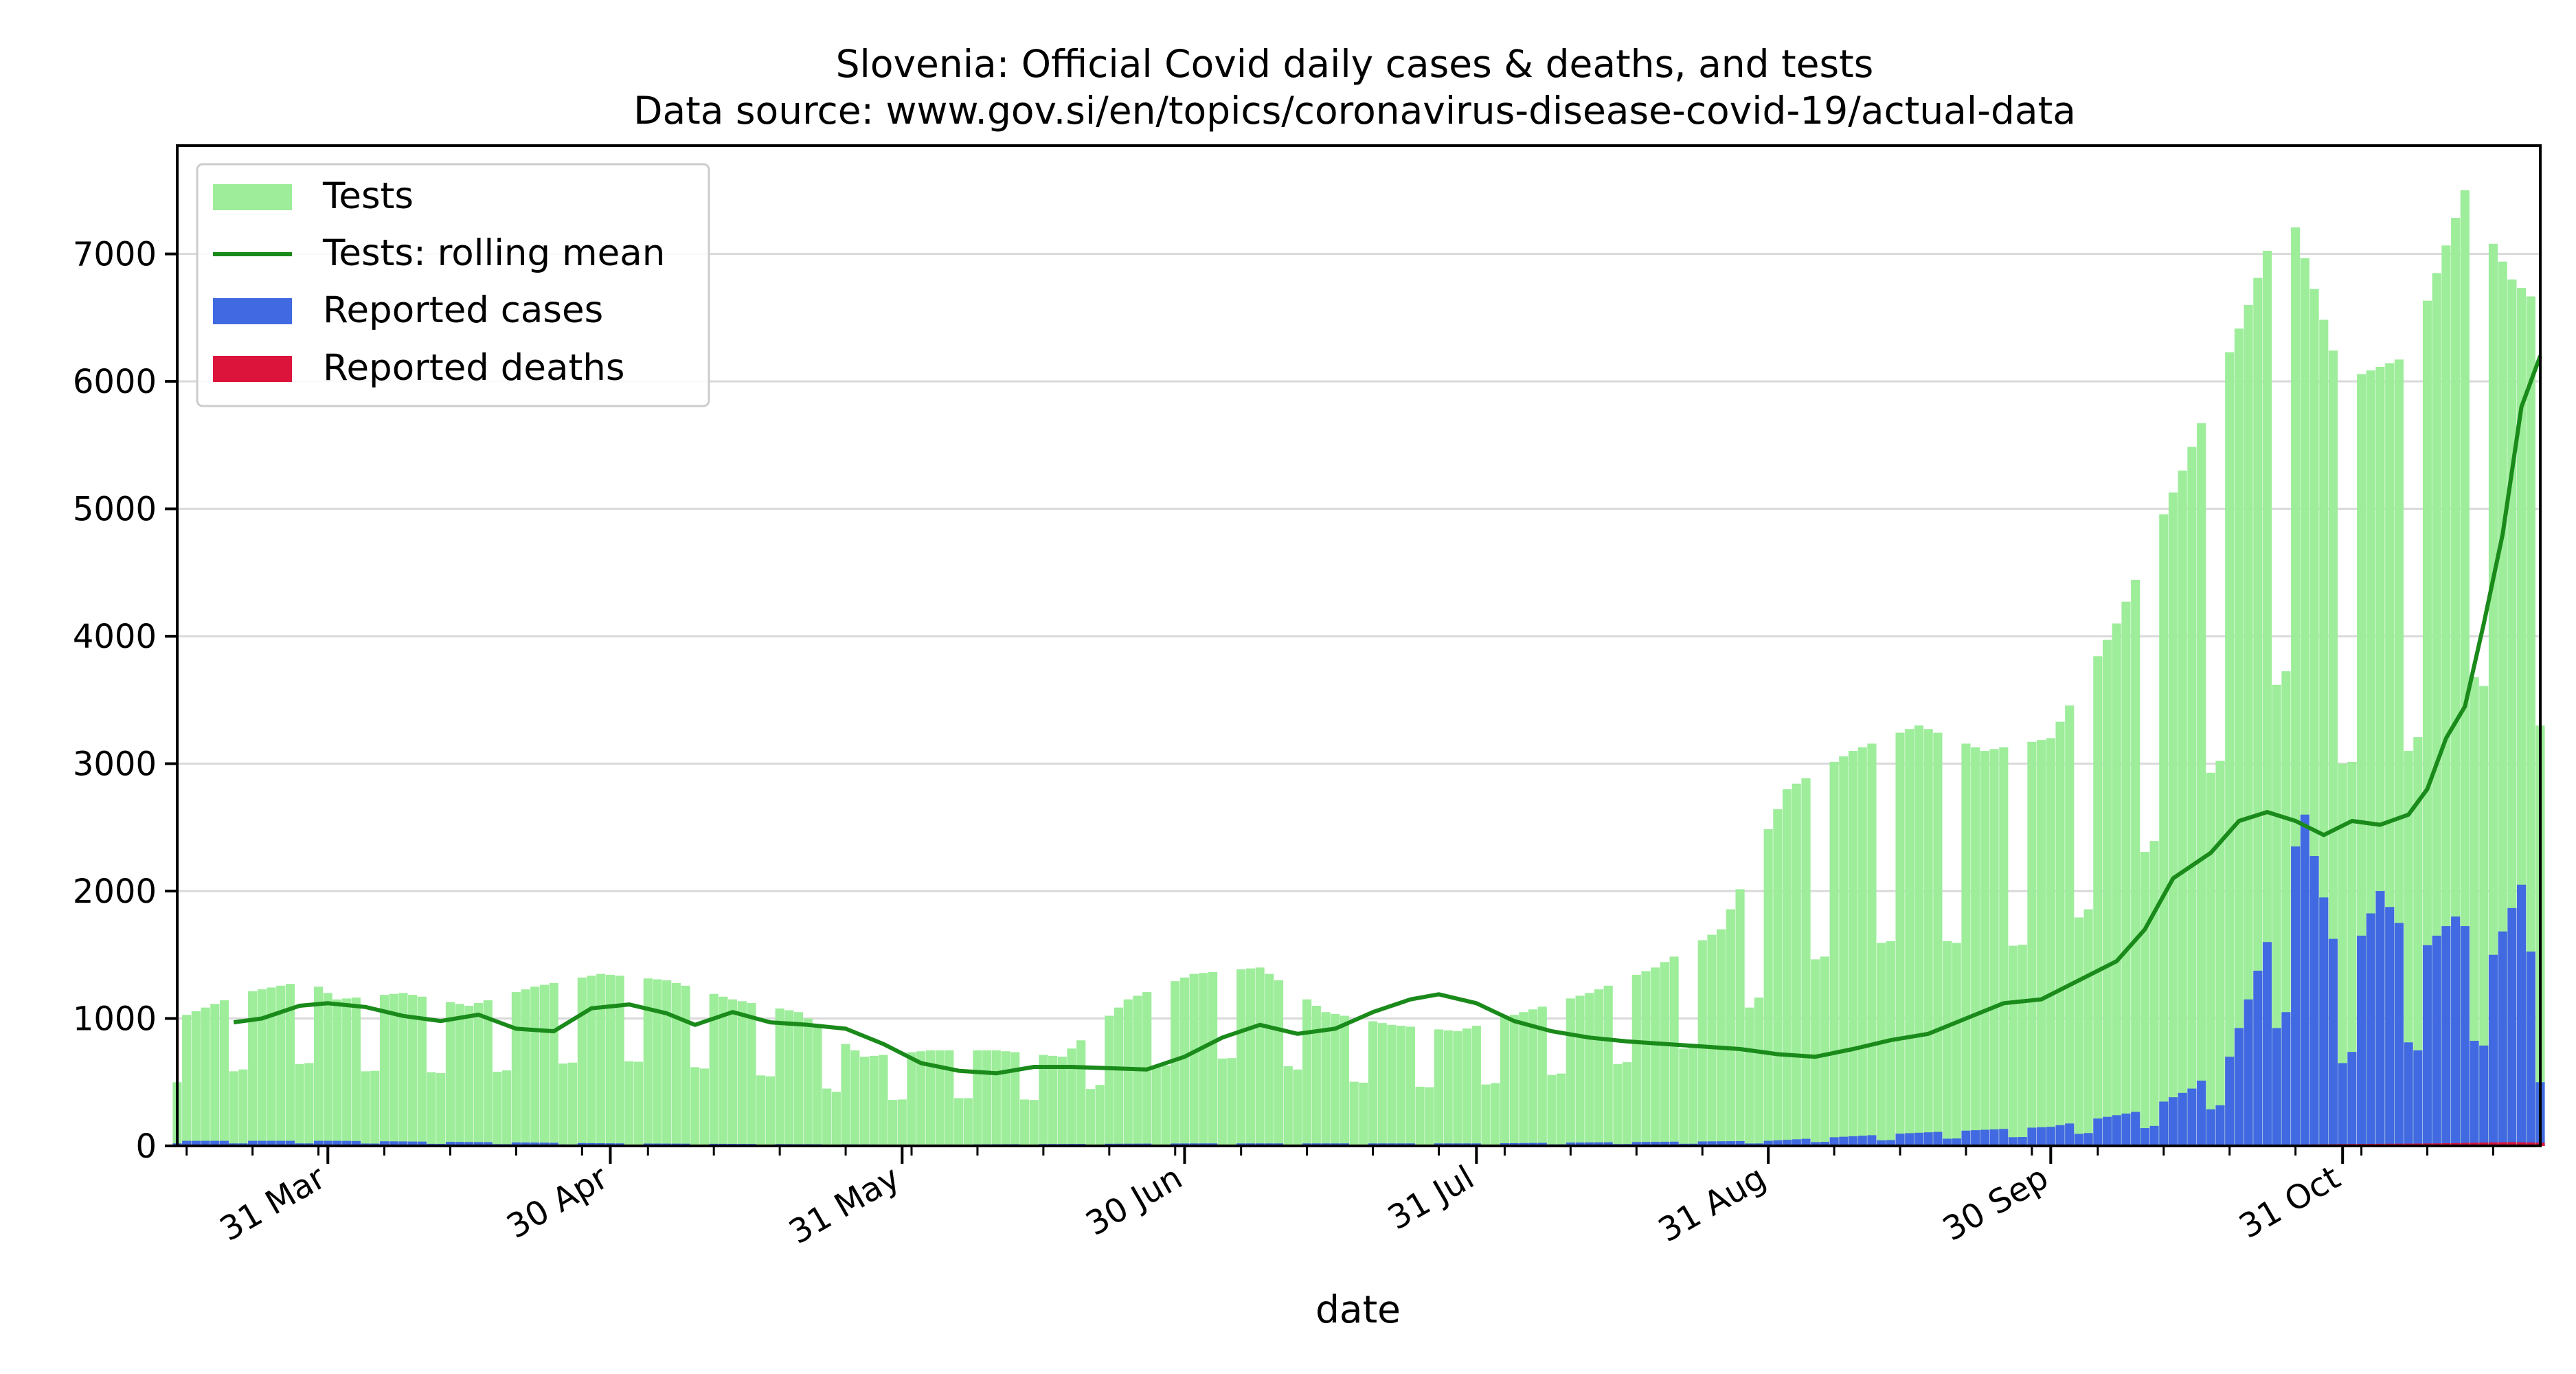 The image size is (2576, 1374). What do you see at coordinates (463, 310) in the screenshot?
I see `legend-label-cases: Reported cases` at bounding box center [463, 310].